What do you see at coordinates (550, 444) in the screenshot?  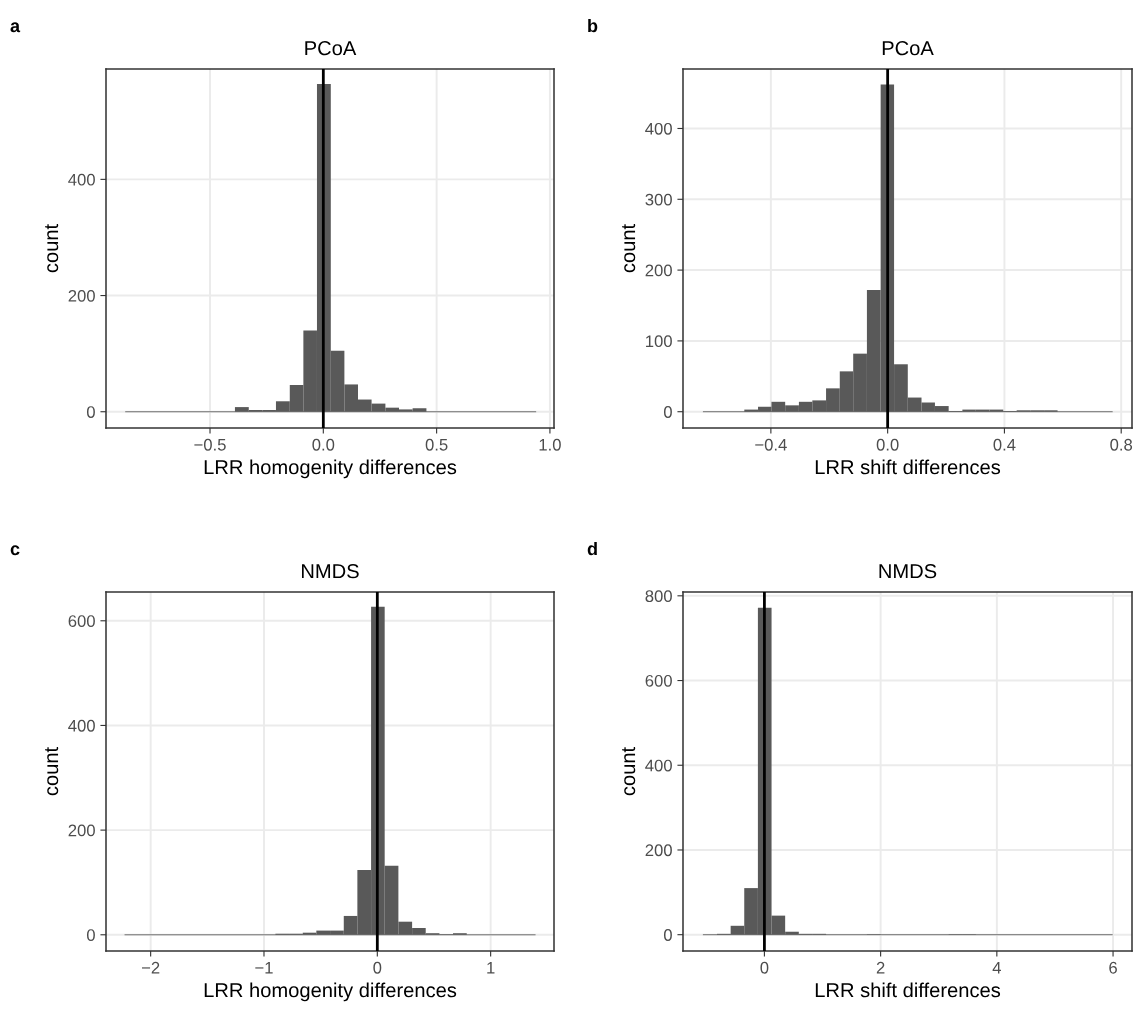 I see `x-tick-label: 1.0` at bounding box center [550, 444].